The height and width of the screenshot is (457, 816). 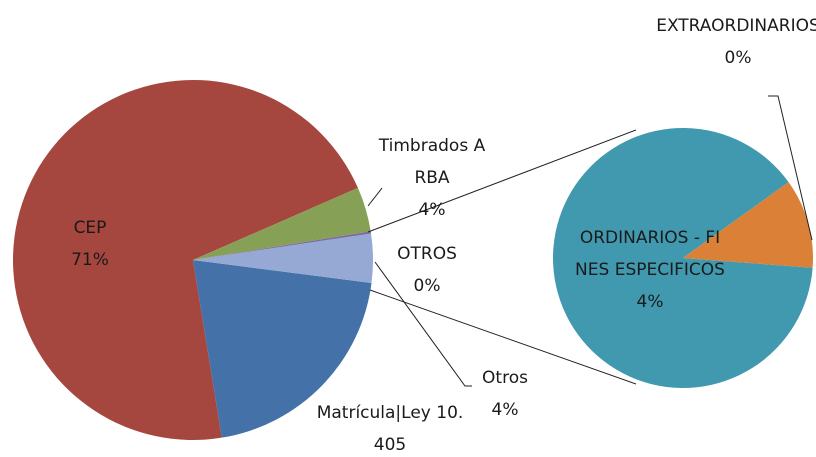 I want to click on data-label: Matrícula|Ley 10.405, so click(x=390, y=427).